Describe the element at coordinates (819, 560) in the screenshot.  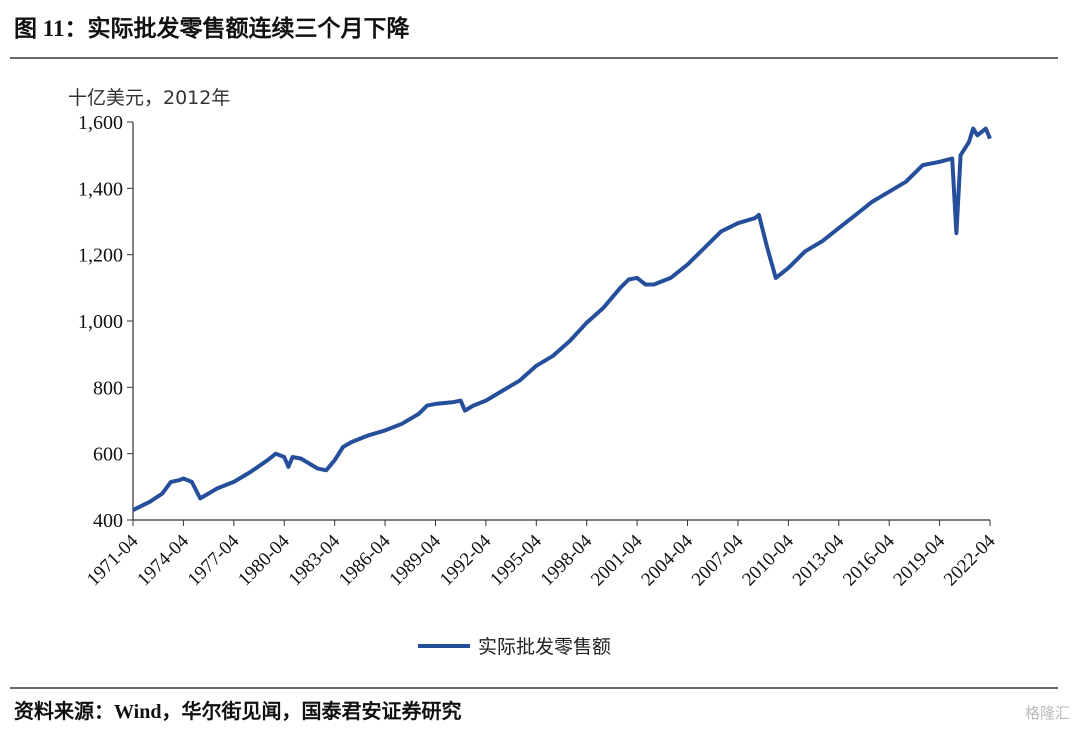
I see `x-tick-label: 2013-04` at that location.